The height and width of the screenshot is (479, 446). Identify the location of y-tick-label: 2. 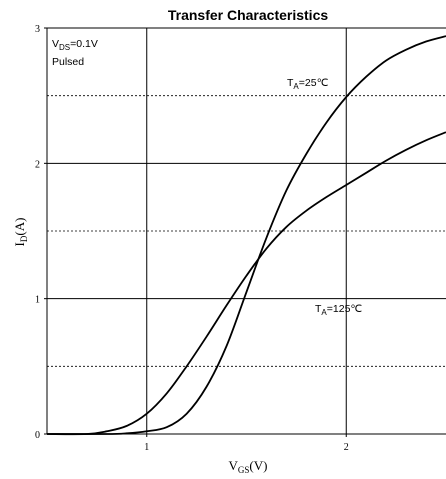
(37, 164).